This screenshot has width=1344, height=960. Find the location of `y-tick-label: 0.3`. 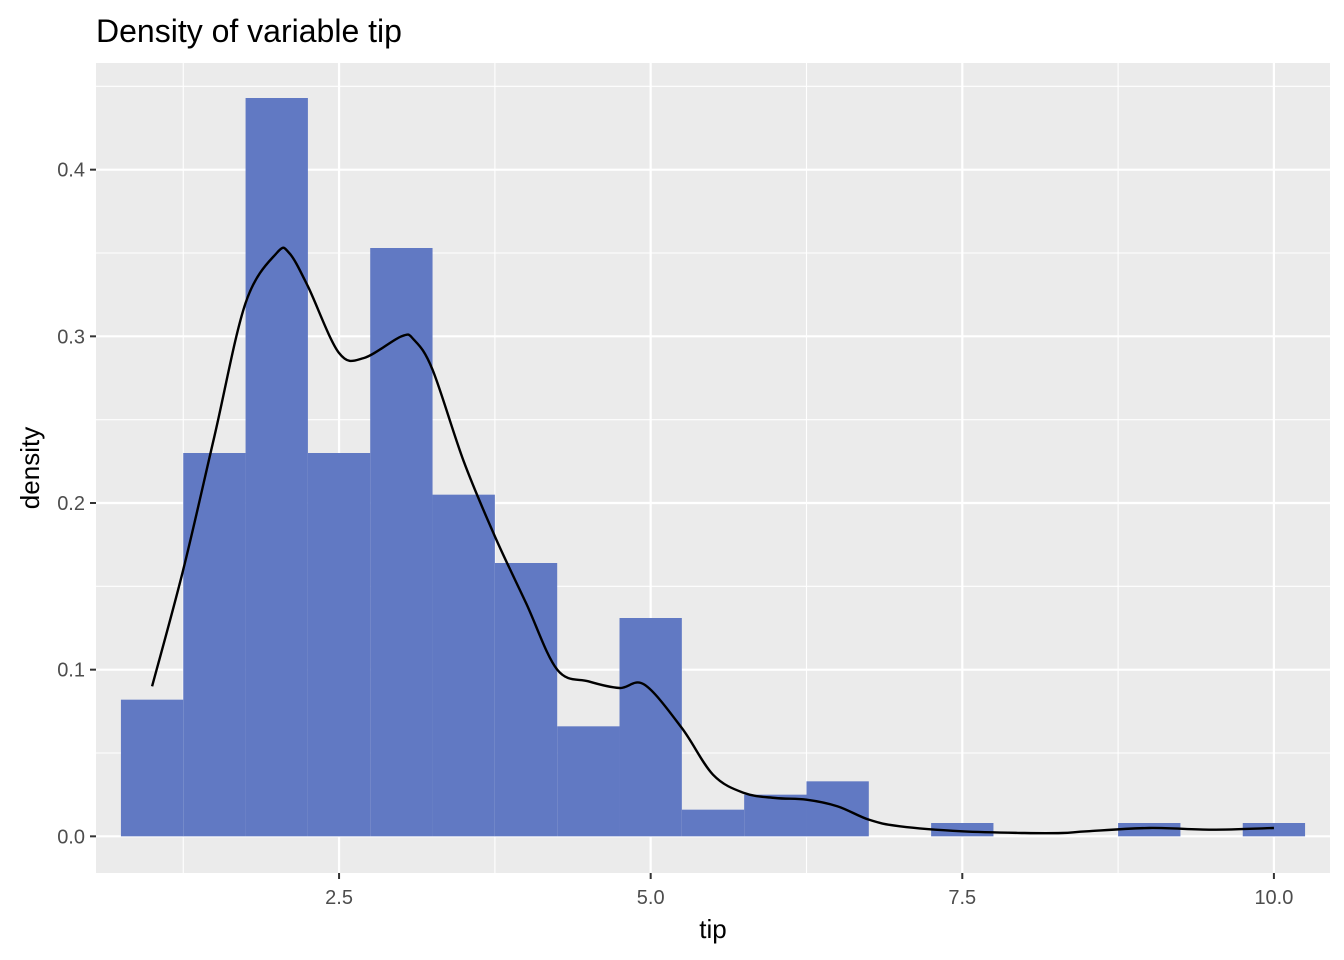

y-tick-label: 0.3 is located at coordinates (71, 337).